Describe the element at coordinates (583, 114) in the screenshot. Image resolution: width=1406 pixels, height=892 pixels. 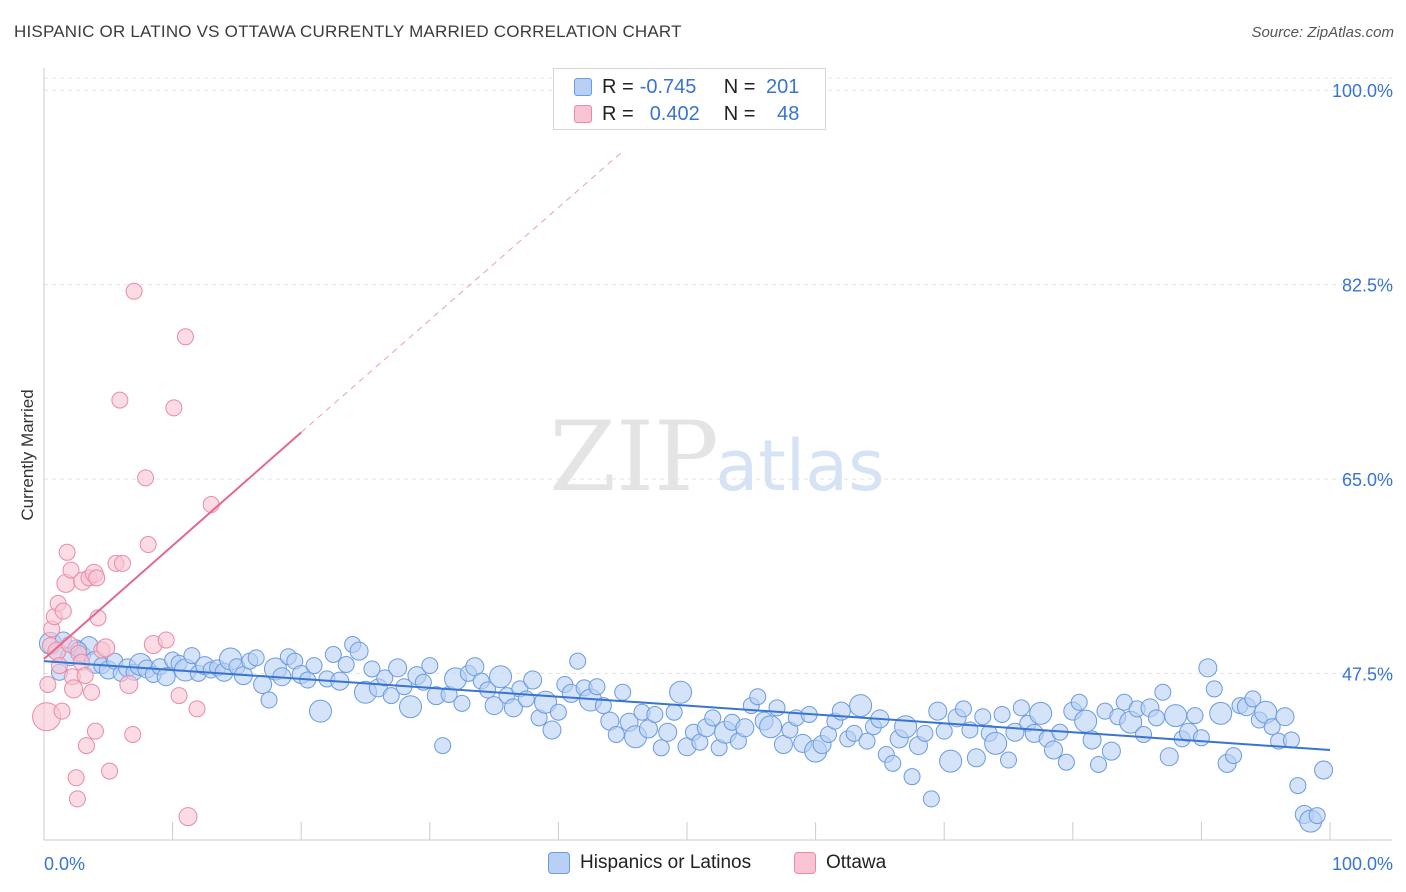
I see `legend-swatch-pink` at that location.